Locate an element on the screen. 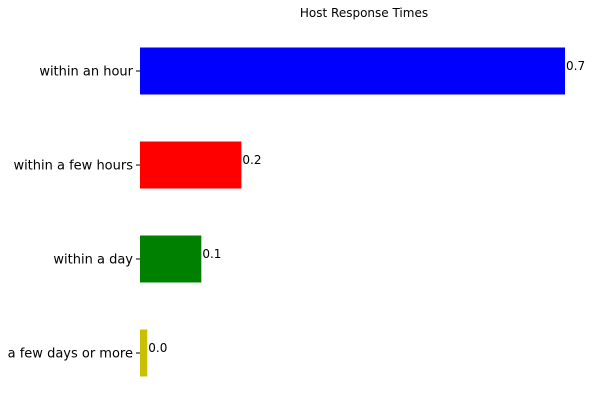 Image resolution: width=597 pixels, height=414 pixels. data-label-within-an-hour: 0.7 is located at coordinates (575, 66).